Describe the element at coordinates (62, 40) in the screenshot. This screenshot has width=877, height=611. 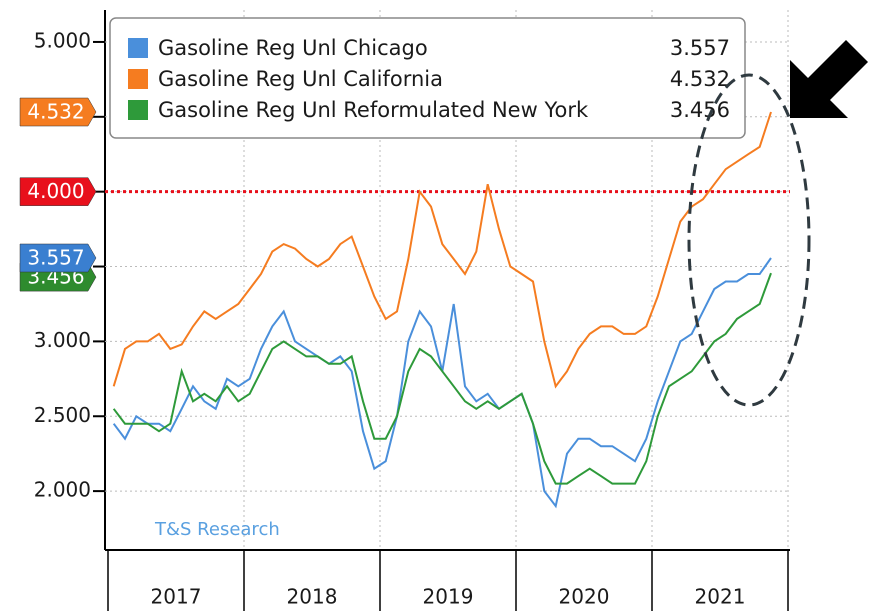
I see `y-tick-label: 5.000` at that location.